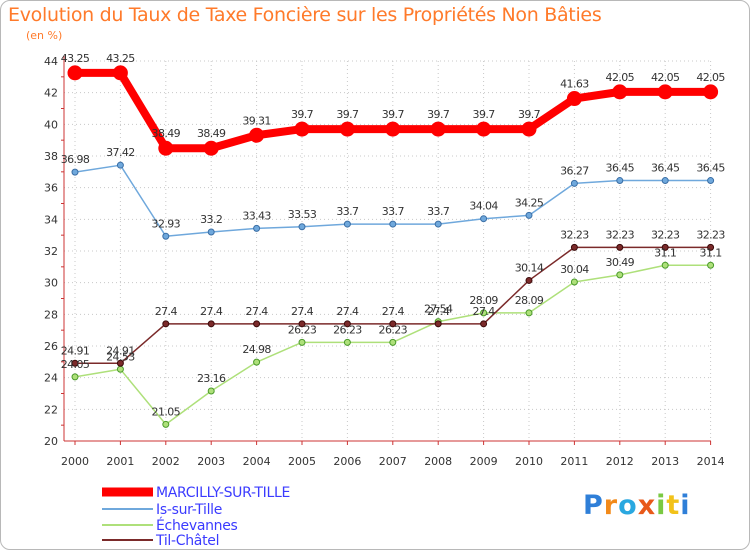 This screenshot has width=750, height=550. What do you see at coordinates (120, 461) in the screenshot?
I see `x-tick-label: 2001` at bounding box center [120, 461].